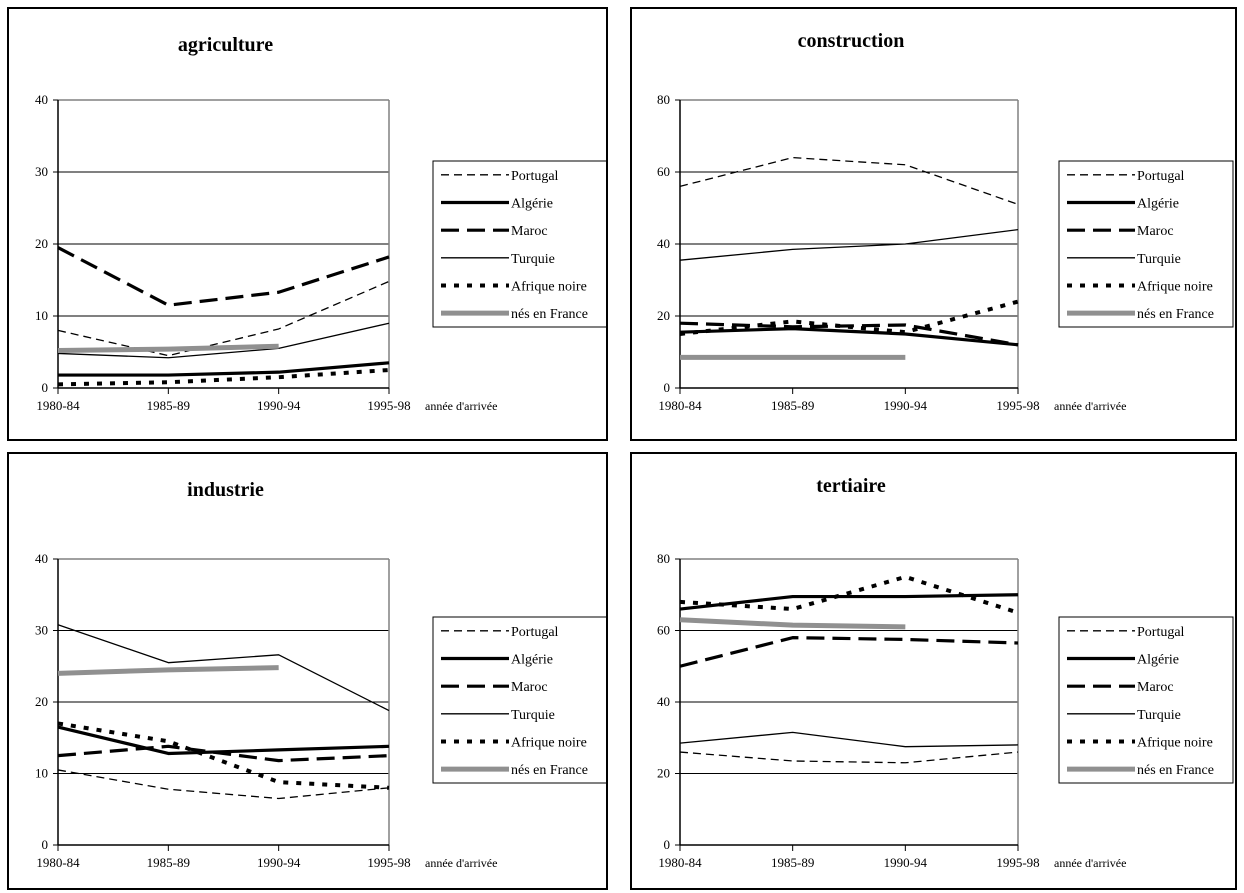  Describe the element at coordinates (851, 486) in the screenshot. I see `chart-title: tertiaire` at that location.